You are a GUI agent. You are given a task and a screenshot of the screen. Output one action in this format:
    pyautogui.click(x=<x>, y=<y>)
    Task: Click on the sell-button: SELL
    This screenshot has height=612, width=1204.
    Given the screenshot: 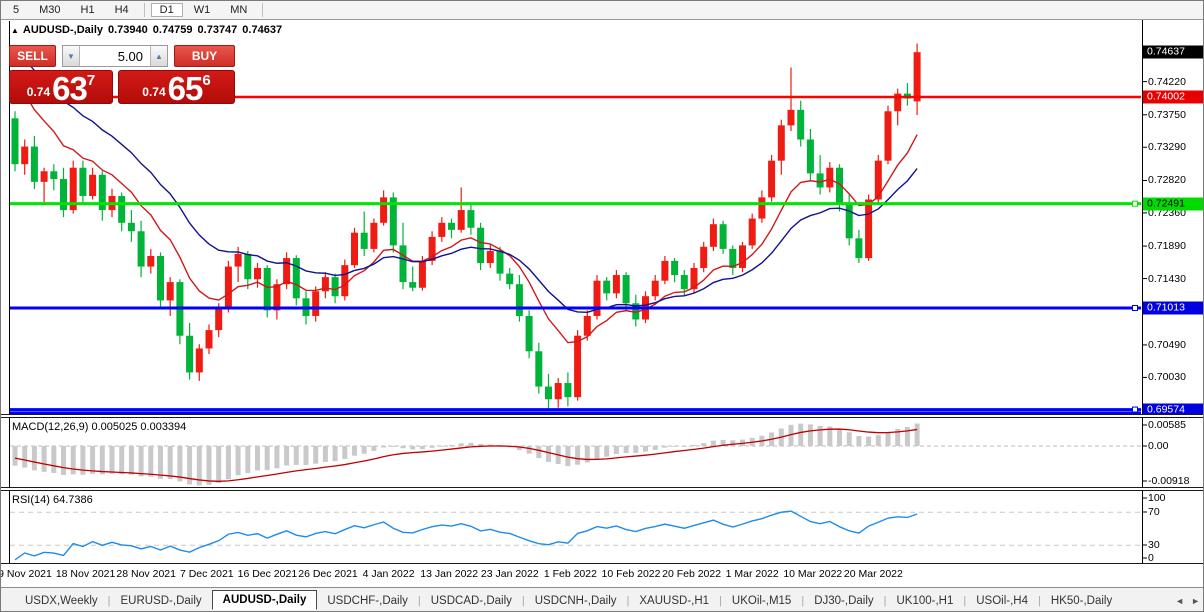 What is the action you would take?
    pyautogui.click(x=32, y=56)
    